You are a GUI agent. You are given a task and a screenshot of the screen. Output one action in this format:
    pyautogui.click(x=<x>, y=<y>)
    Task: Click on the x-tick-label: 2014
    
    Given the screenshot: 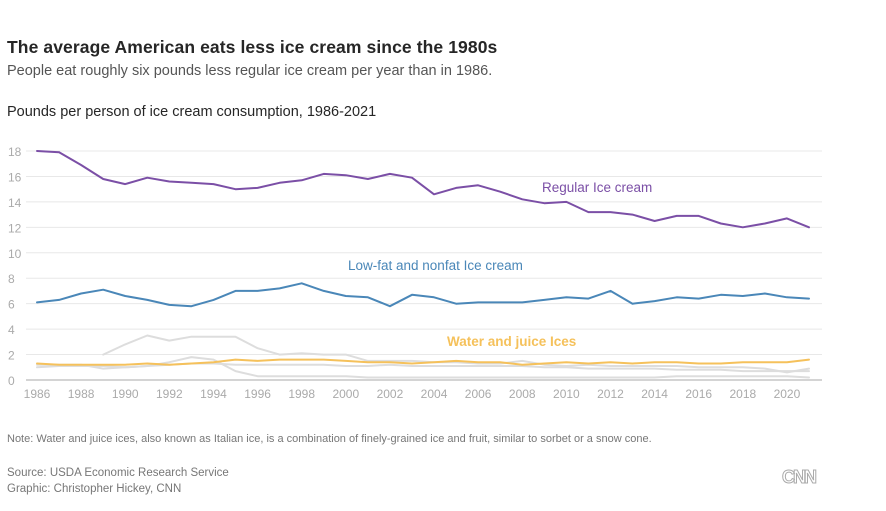 What is the action you would take?
    pyautogui.click(x=654, y=394)
    